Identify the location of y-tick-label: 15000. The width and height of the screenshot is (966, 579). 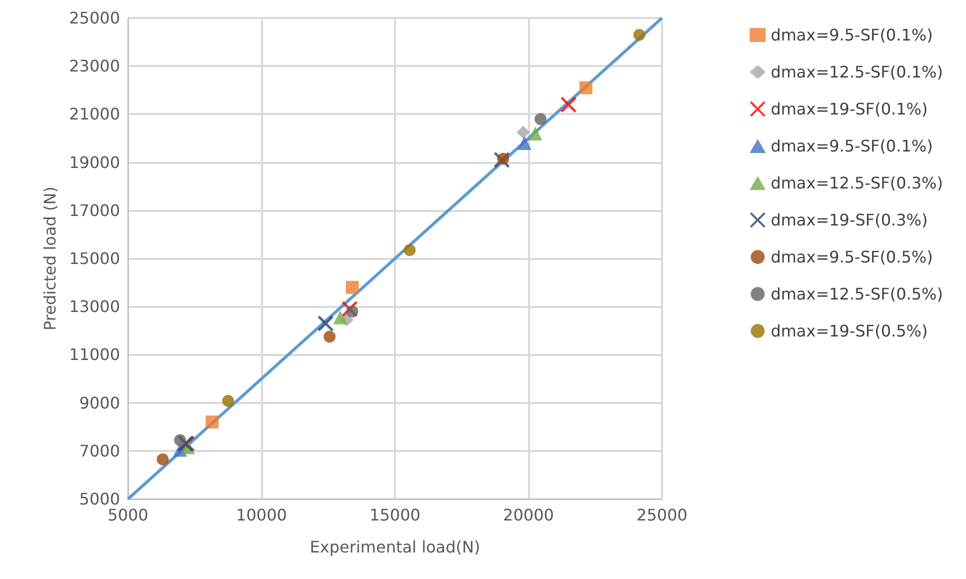
(94, 258).